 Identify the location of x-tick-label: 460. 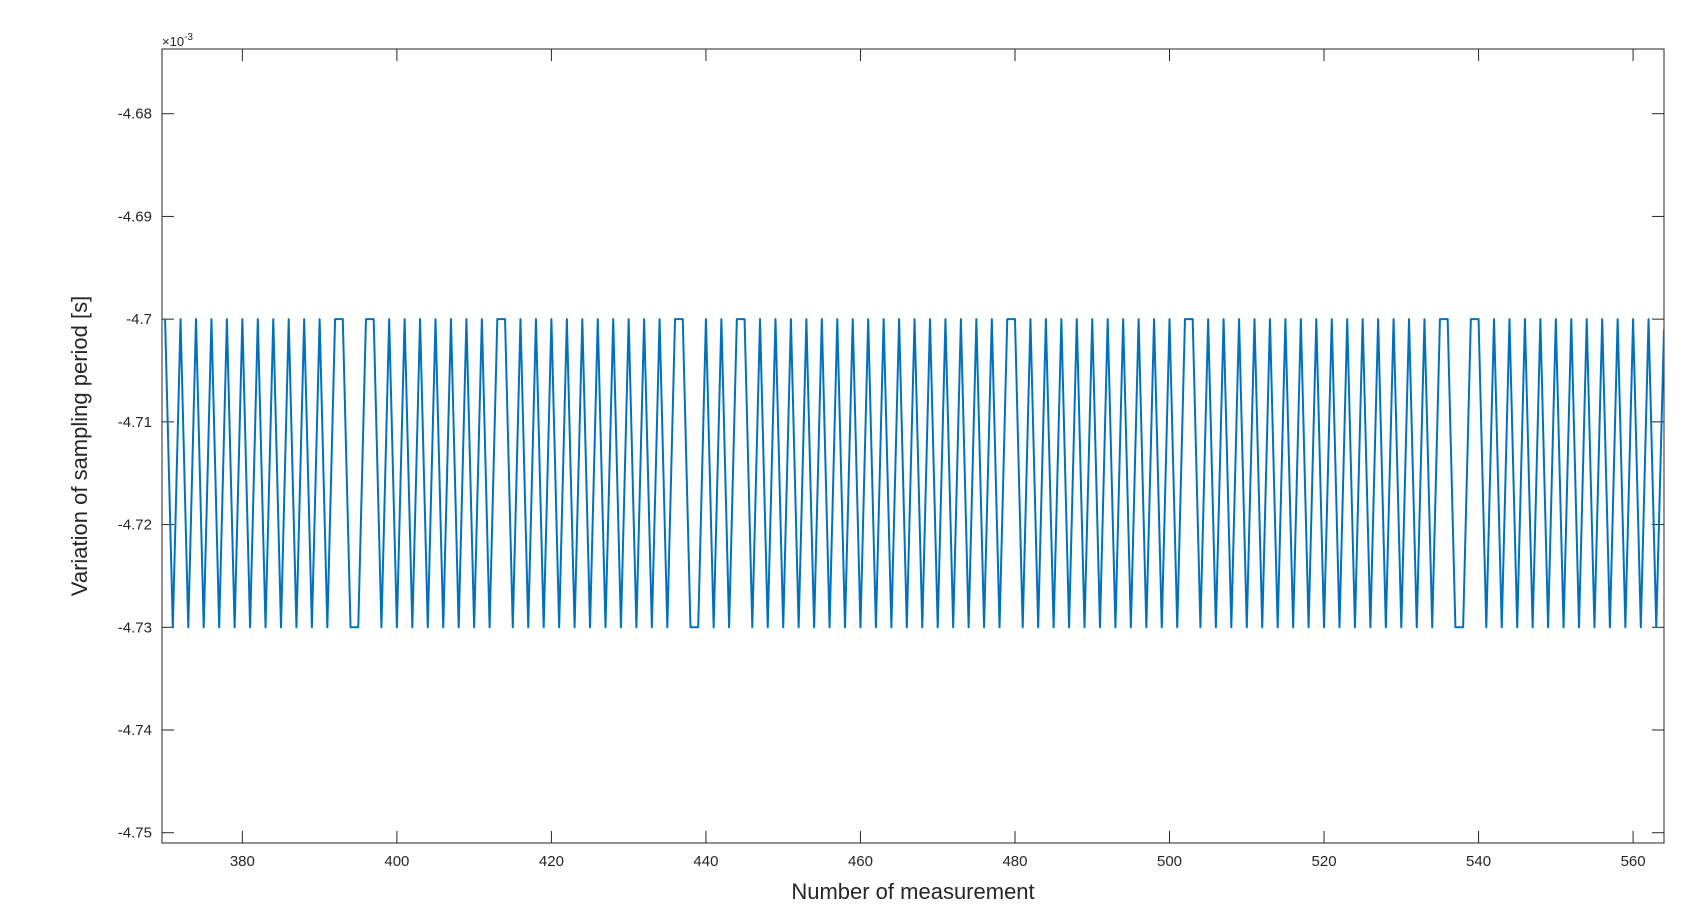
(860, 861).